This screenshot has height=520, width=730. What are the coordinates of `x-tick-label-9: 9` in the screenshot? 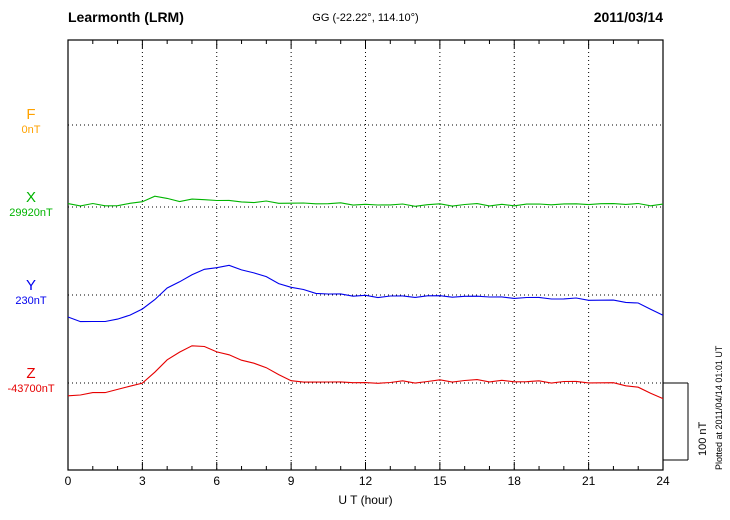 It's located at (291, 481).